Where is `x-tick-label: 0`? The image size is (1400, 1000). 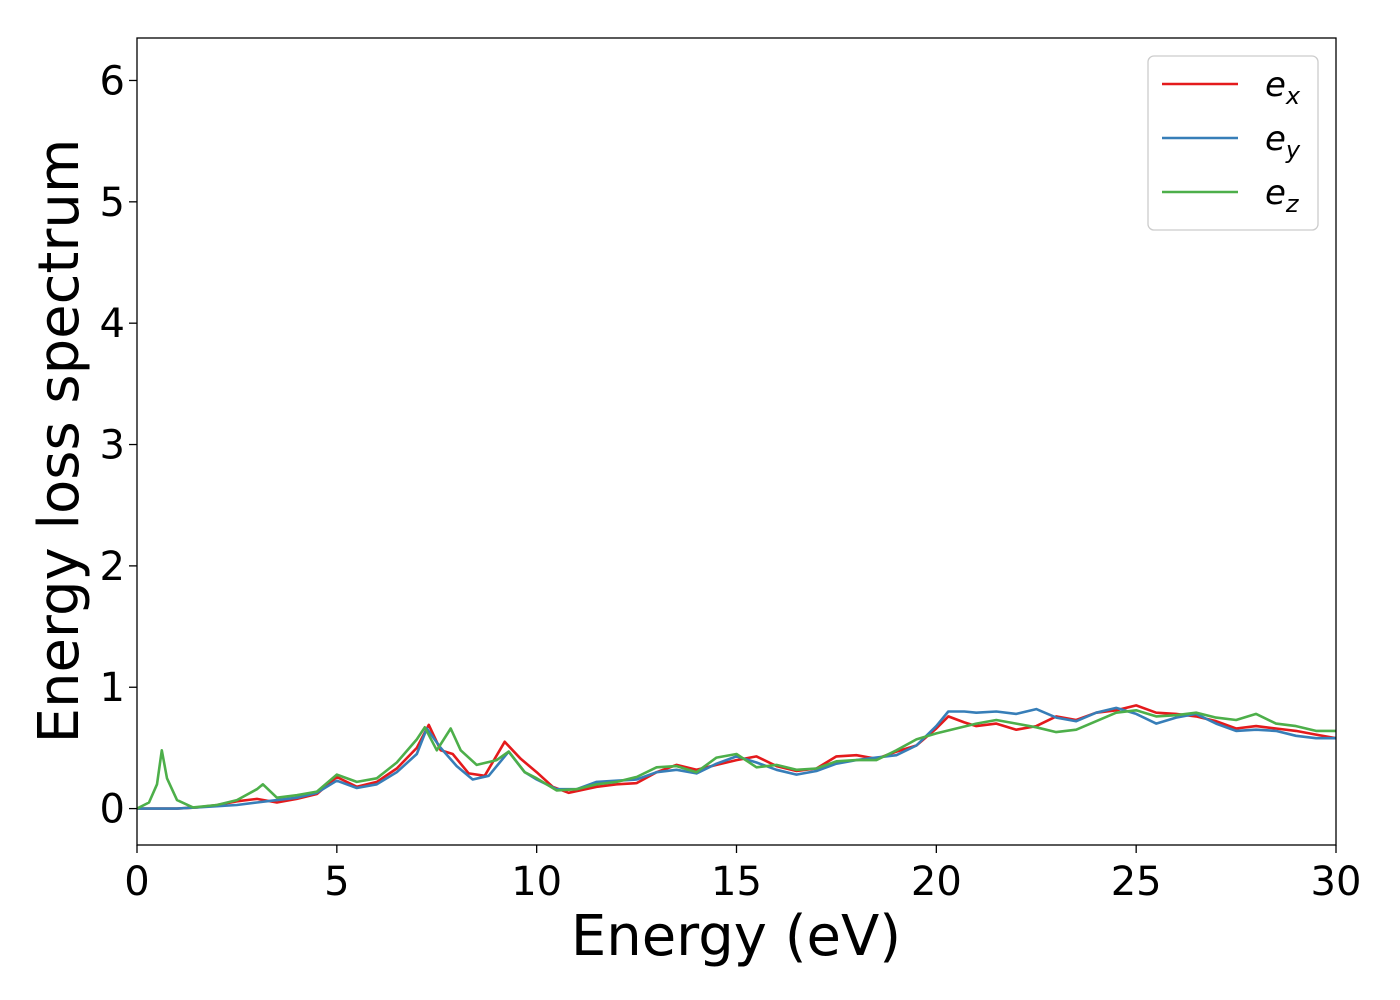 x-tick-label: 0 is located at coordinates (136, 882).